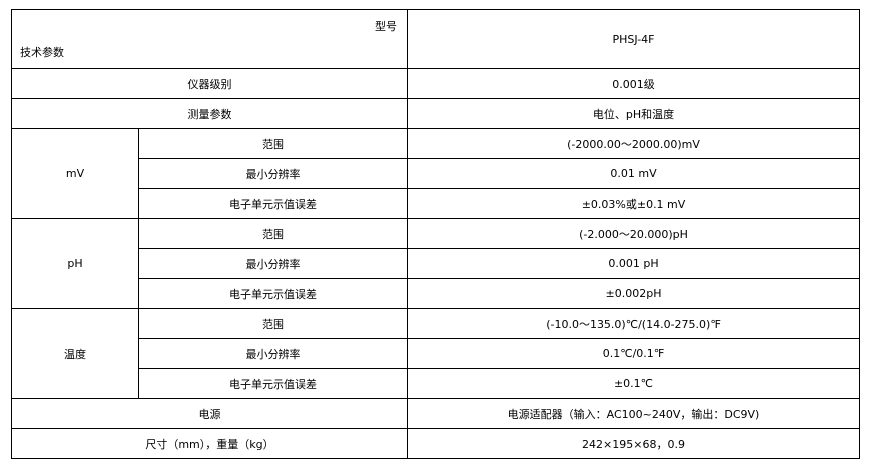 This screenshot has width=877, height=469. Describe the element at coordinates (386, 26) in the screenshot. I see `model-label: 型号` at that location.